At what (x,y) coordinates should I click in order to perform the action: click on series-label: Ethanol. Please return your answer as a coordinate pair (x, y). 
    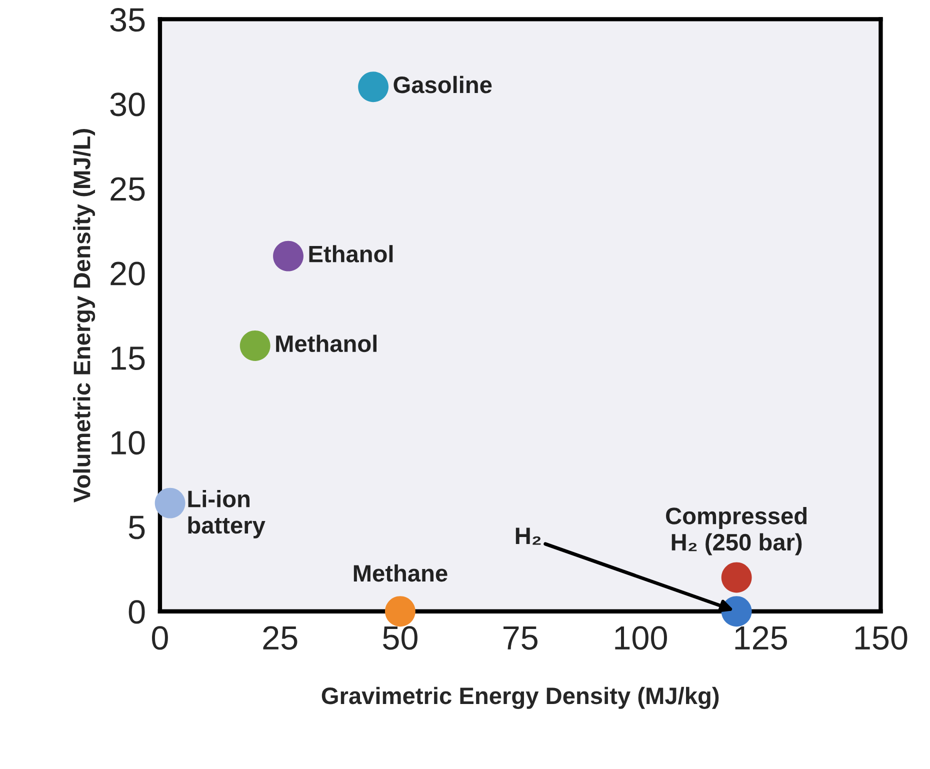
    Looking at the image, I should click on (351, 253).